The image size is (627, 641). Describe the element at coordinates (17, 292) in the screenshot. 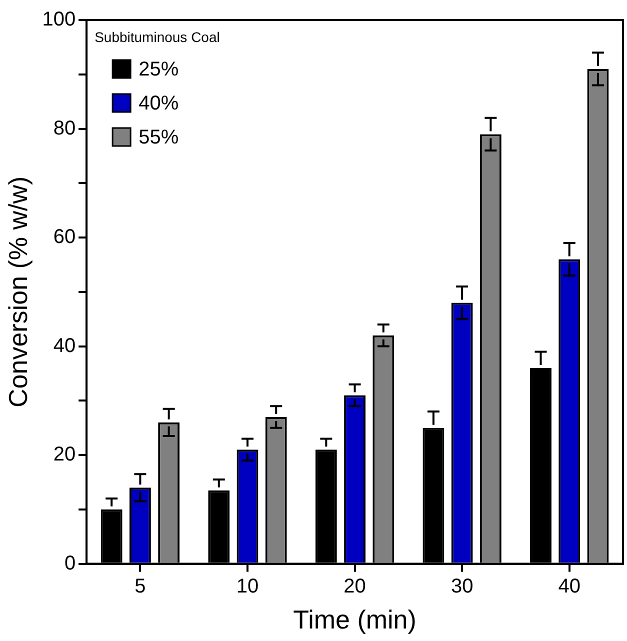

I see `y-axis-title: Conversion (% w/w)` at that location.